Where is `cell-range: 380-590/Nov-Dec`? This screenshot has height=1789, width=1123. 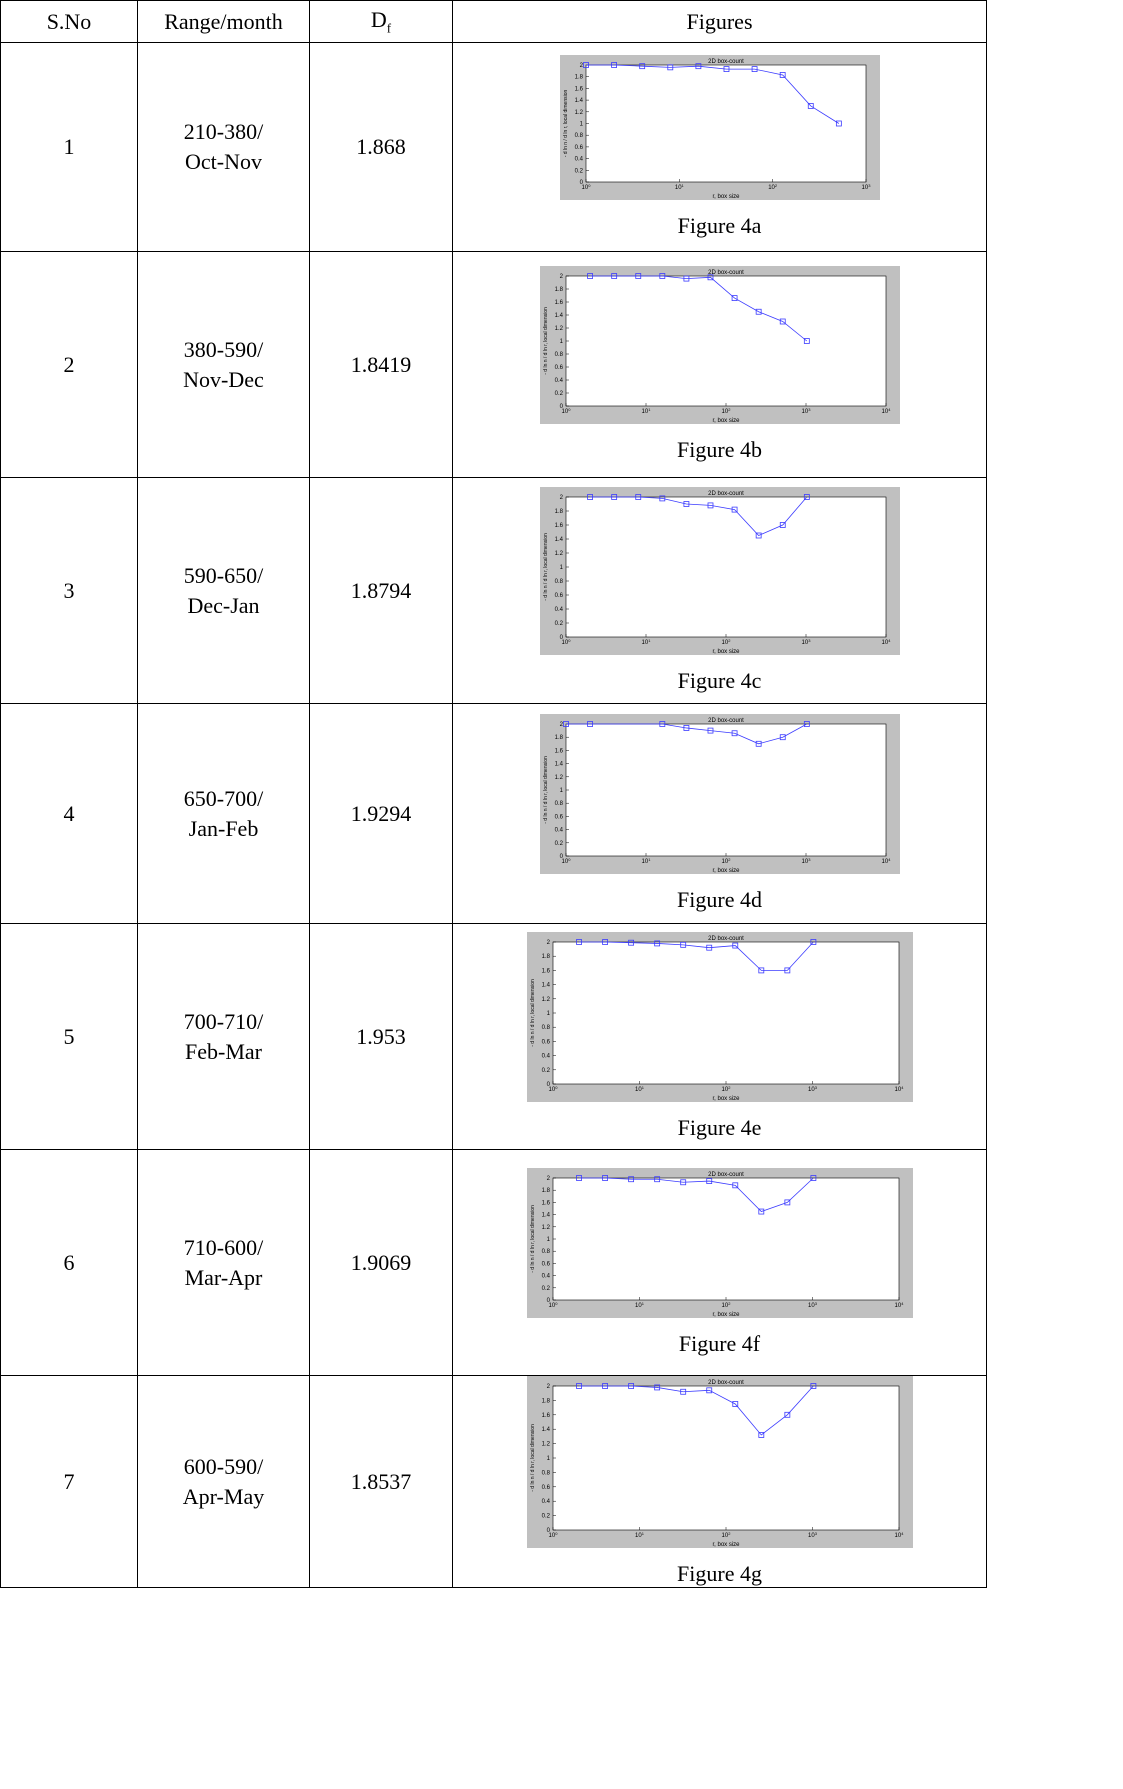
cell-range: 380-590/Nov-Dec is located at coordinates (223, 364).